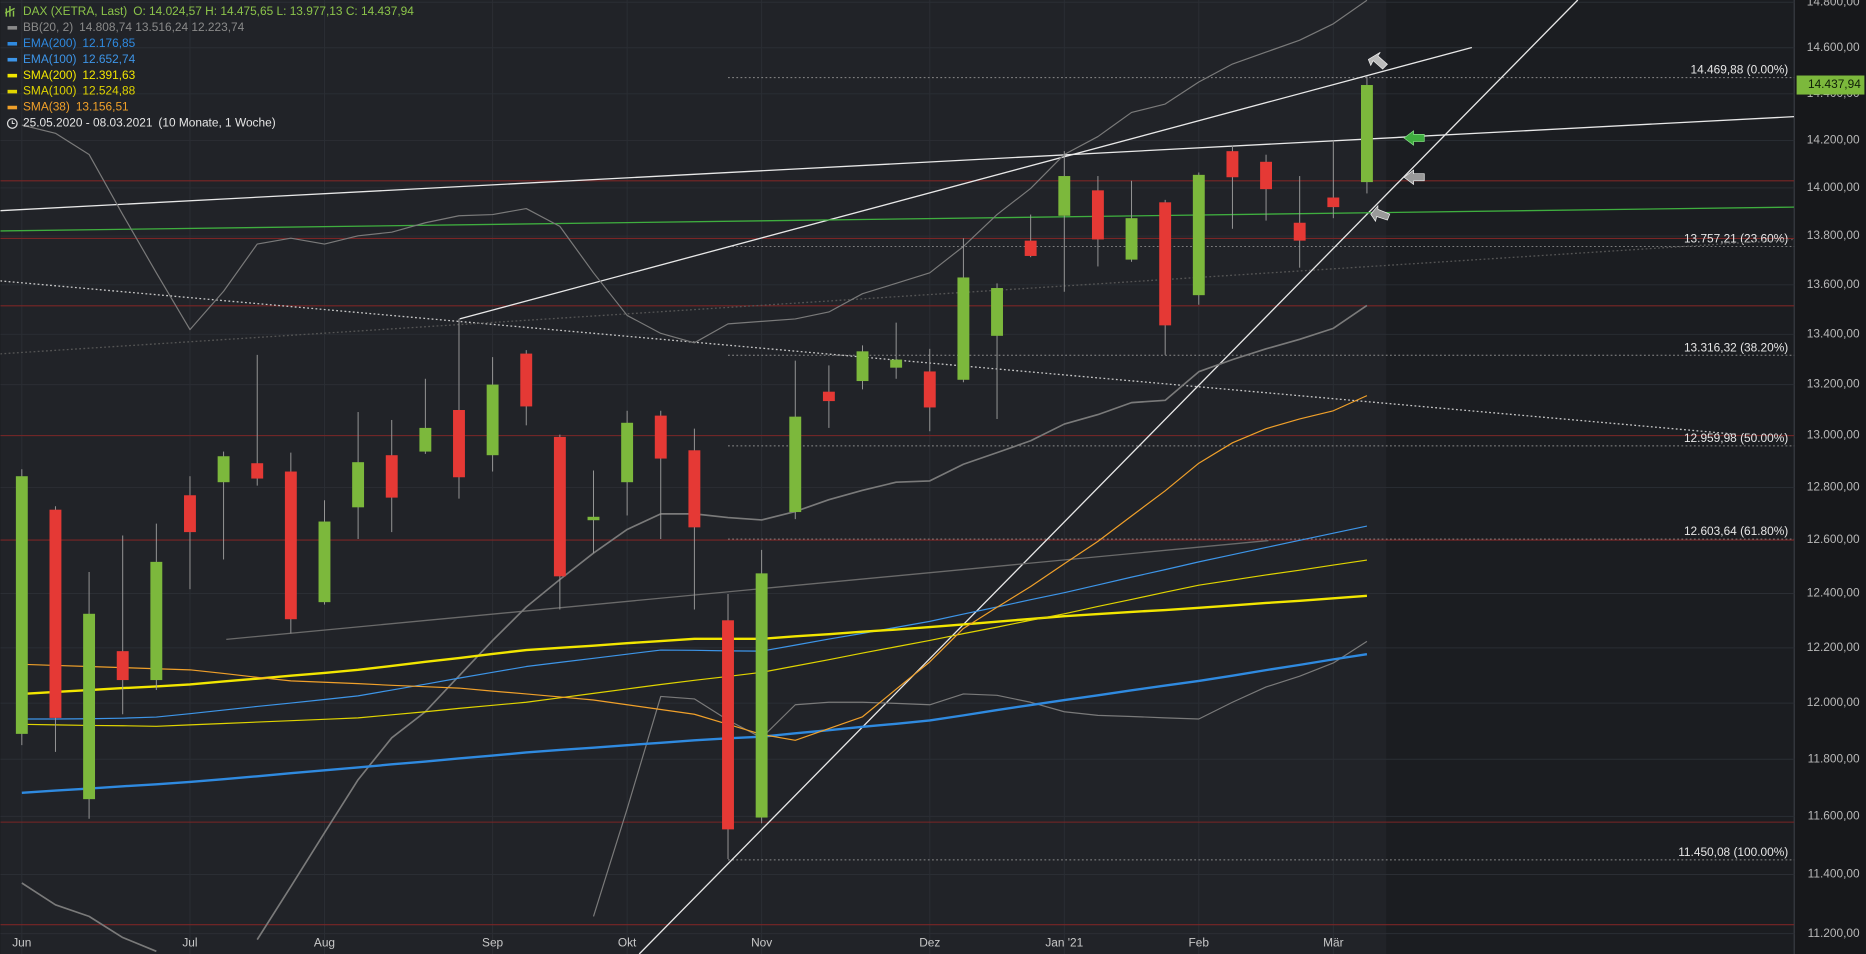 This screenshot has height=954, width=1866. What do you see at coordinates (216, 123) in the screenshot?
I see `legend-value: (10 Monate, 1 Woche)` at bounding box center [216, 123].